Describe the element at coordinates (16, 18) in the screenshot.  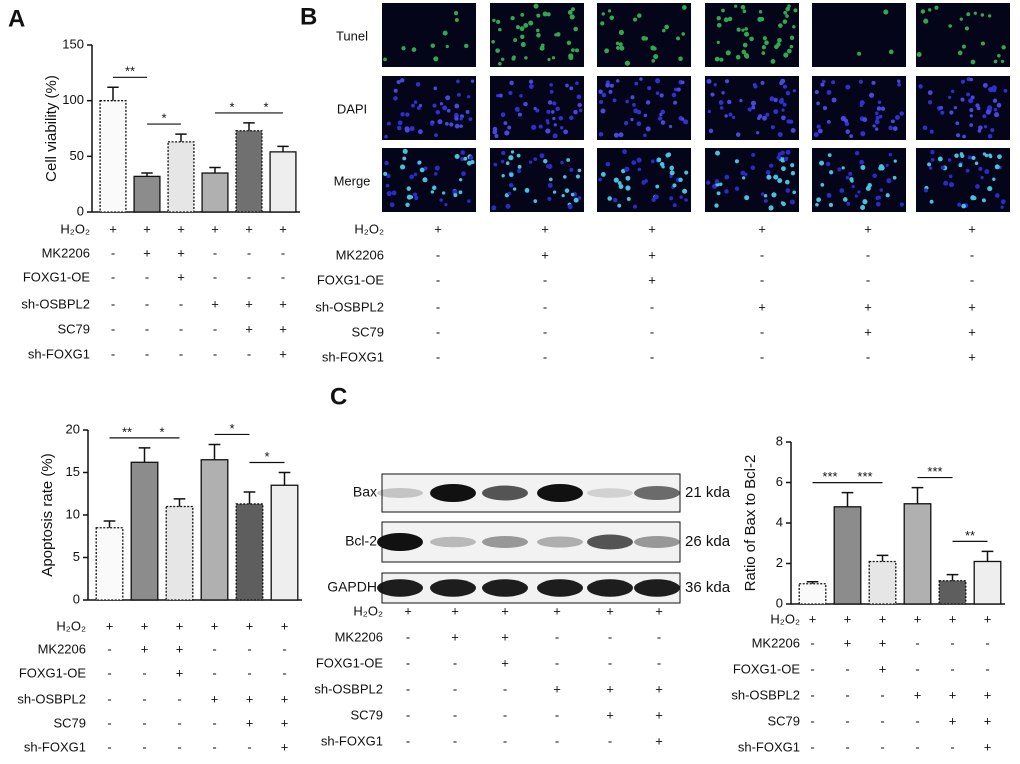
I see `panel-label: A` at that location.